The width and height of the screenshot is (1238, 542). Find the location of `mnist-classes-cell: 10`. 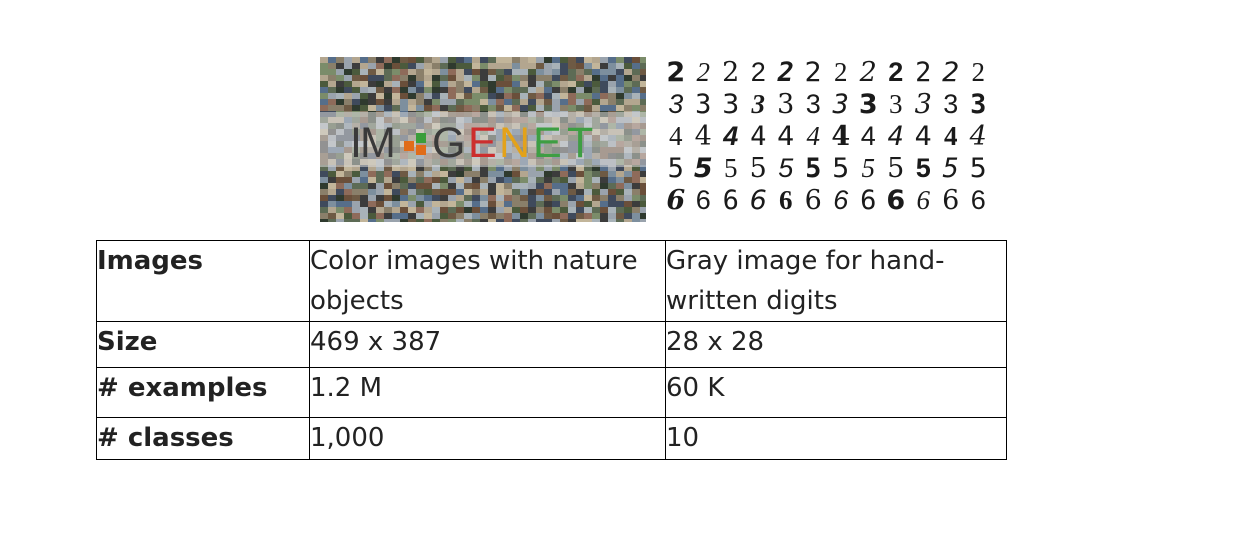

mnist-classes-cell: 10 is located at coordinates (836, 438).